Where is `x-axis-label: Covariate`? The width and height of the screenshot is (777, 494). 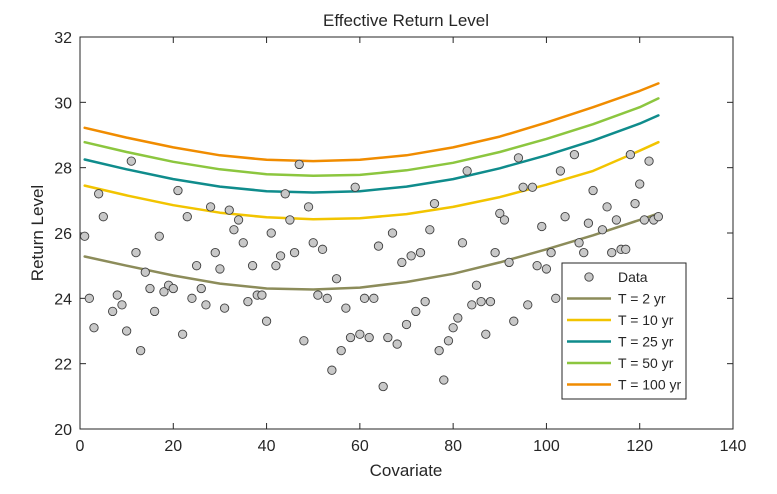
x-axis-label: Covariate is located at coordinates (406, 470).